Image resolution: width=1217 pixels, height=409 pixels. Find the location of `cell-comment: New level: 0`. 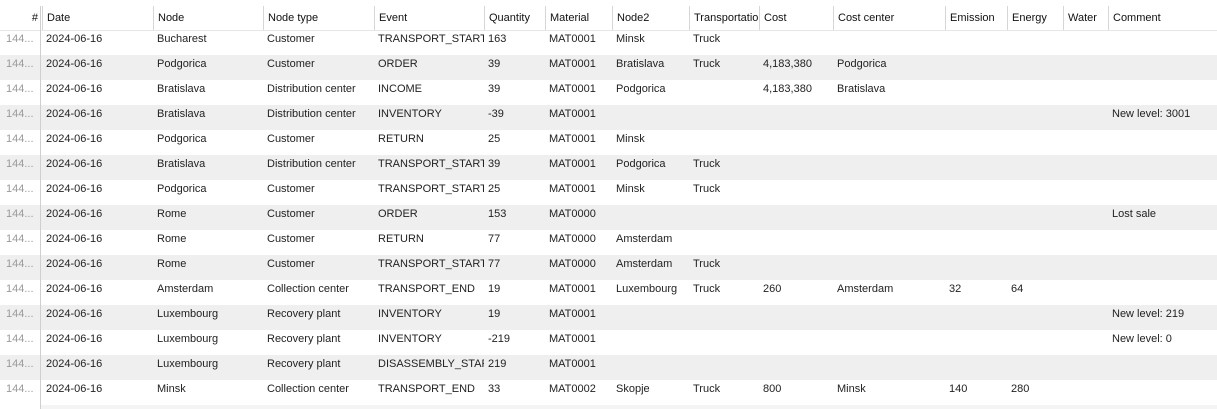

cell-comment: New level: 0 is located at coordinates (1142, 339).